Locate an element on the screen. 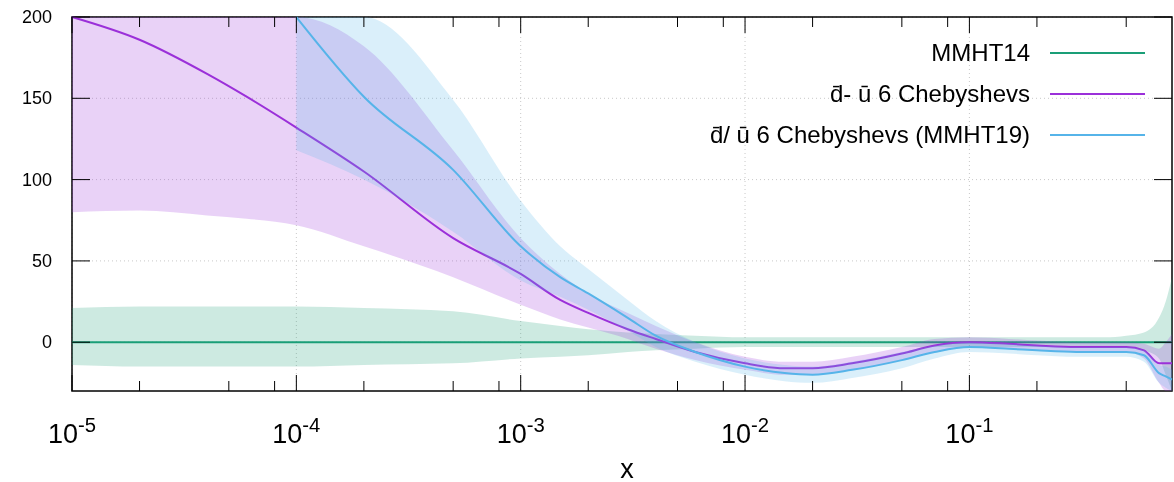 The width and height of the screenshot is (1174, 482). legend-label: d̄- ū 6 Chebyshevs is located at coordinates (929, 93).